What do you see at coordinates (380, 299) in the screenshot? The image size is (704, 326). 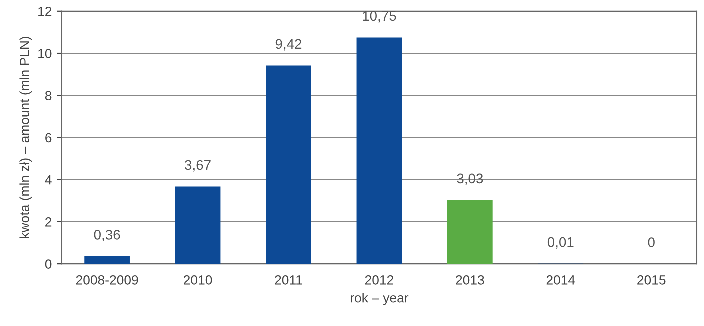 I see `x-axis-title: rok – year` at bounding box center [380, 299].